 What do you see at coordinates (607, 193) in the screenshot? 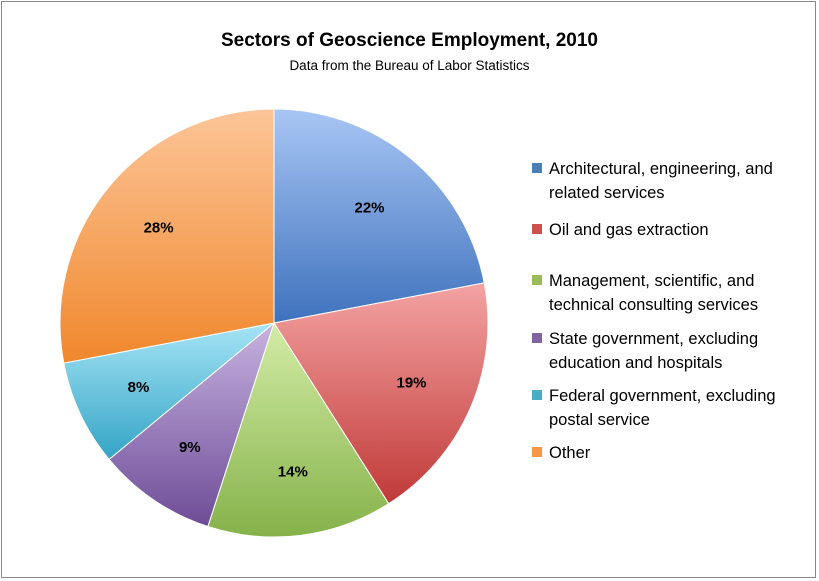
I see `legend-label-line: related services` at bounding box center [607, 193].